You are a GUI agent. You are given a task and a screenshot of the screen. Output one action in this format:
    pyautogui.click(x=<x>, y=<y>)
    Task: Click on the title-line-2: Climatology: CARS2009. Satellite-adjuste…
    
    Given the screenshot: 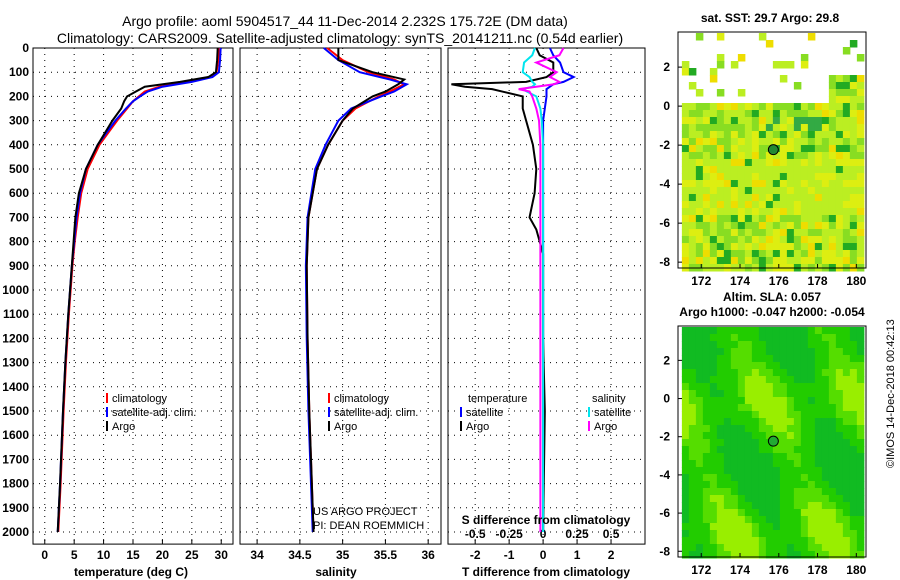 What is the action you would take?
    pyautogui.click(x=340, y=38)
    